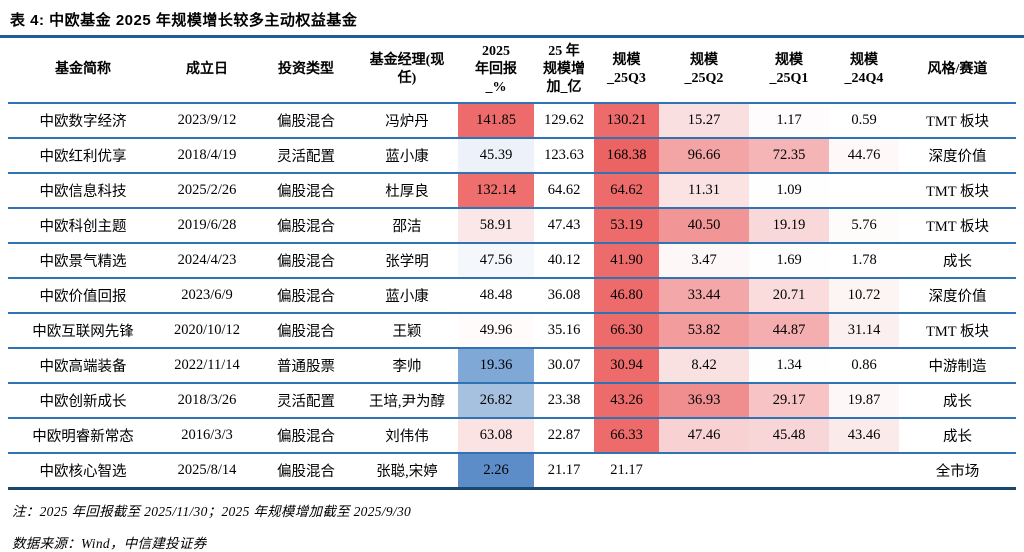  I want to click on investment-type-cell: 普通股票, so click(306, 366).